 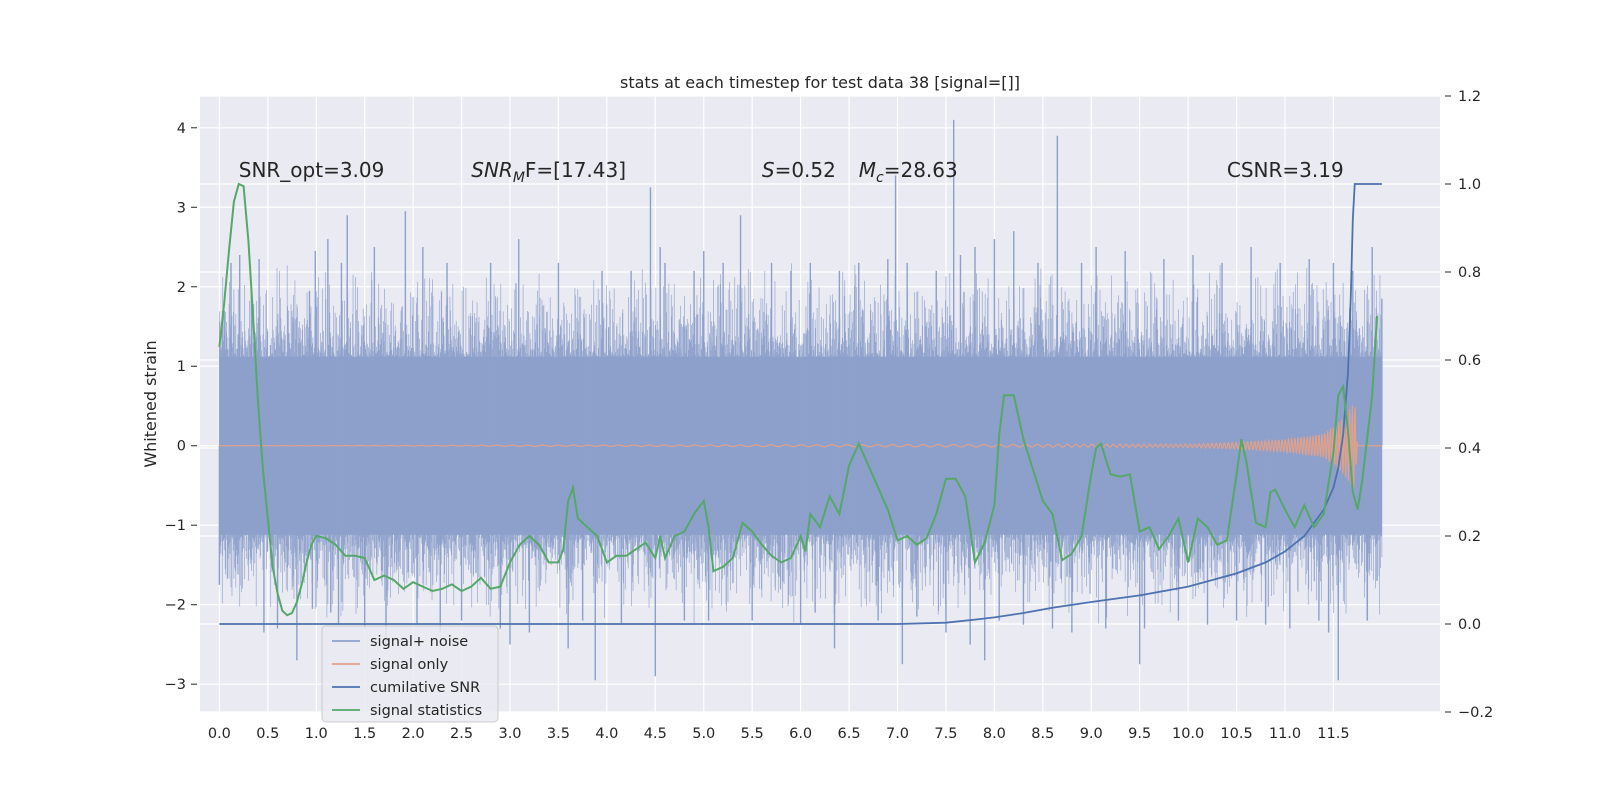 What do you see at coordinates (1333, 734) in the screenshot?
I see `x-tick-label: 11.5` at bounding box center [1333, 734].